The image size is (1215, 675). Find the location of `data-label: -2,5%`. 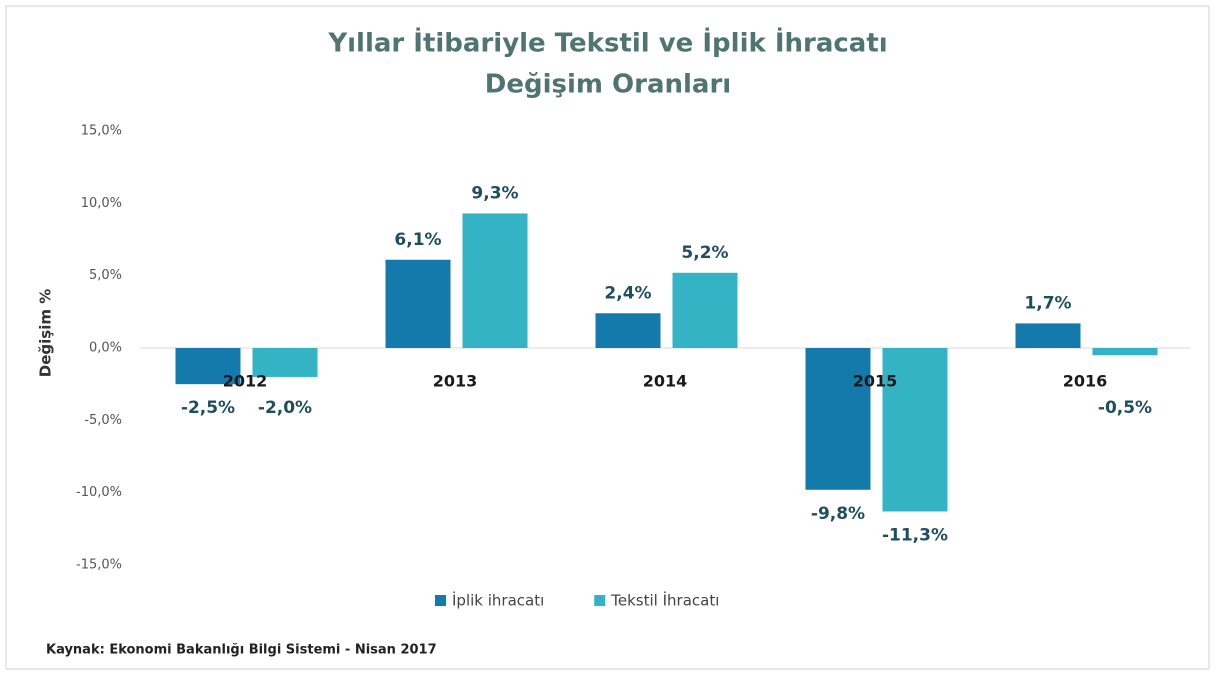

data-label: -2,5% is located at coordinates (208, 408).